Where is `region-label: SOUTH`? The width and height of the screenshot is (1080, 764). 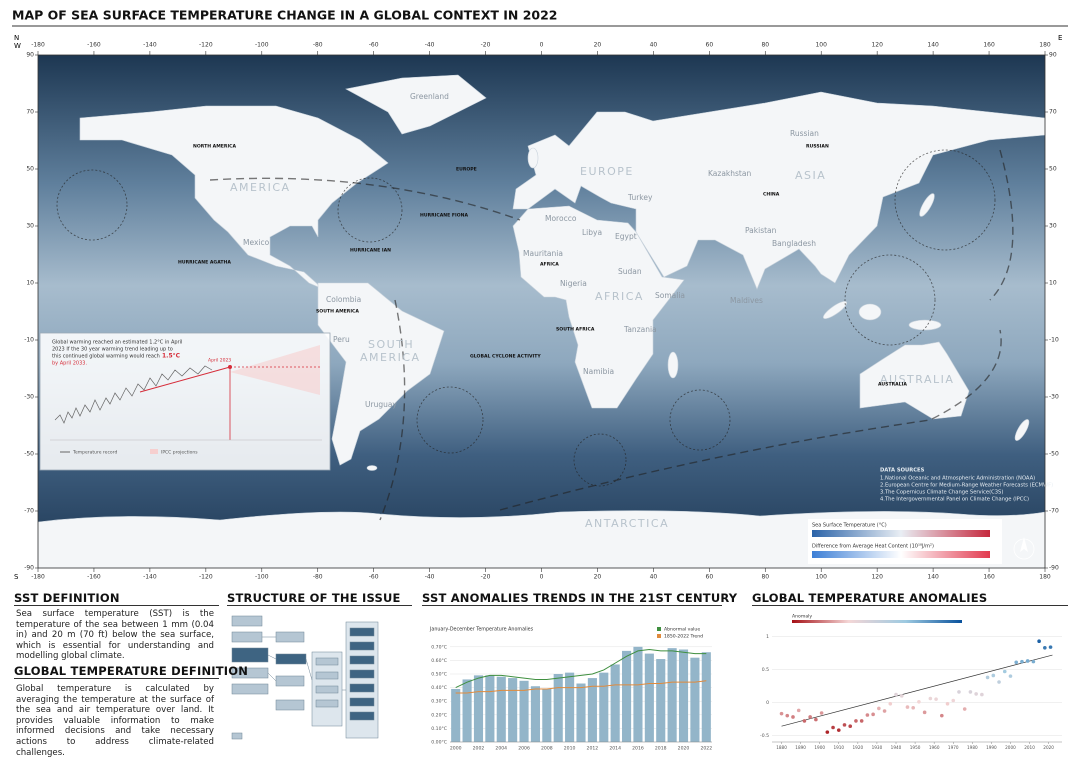 region-label: SOUTH is located at coordinates (391, 344).